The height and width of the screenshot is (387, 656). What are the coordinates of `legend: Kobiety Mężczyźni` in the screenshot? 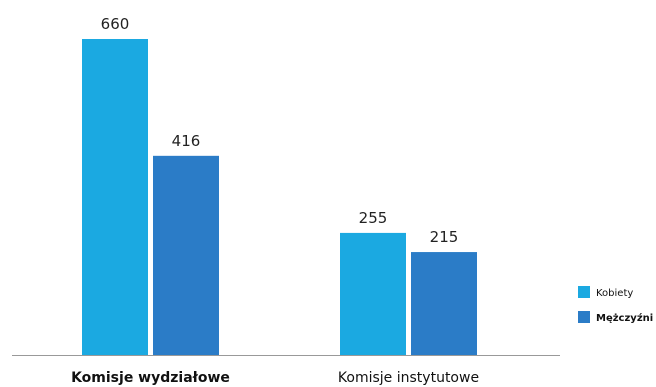 It's located at (615, 305).